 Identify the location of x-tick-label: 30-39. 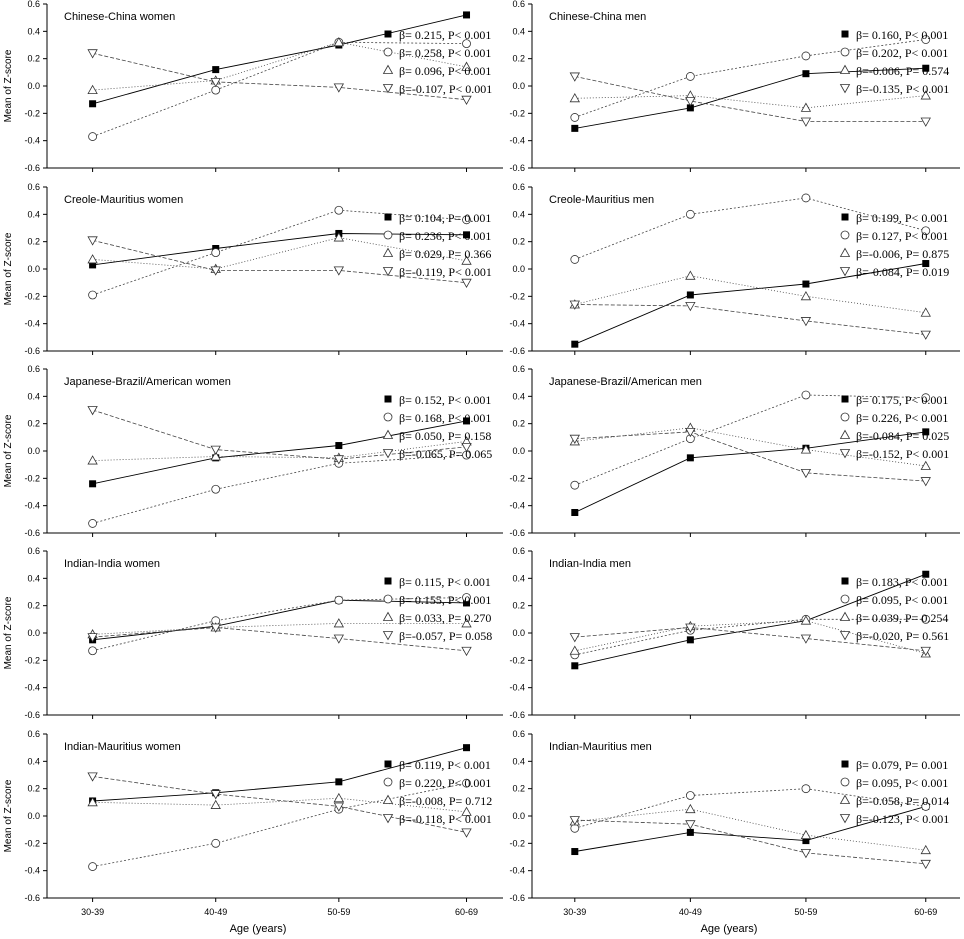
(92, 912).